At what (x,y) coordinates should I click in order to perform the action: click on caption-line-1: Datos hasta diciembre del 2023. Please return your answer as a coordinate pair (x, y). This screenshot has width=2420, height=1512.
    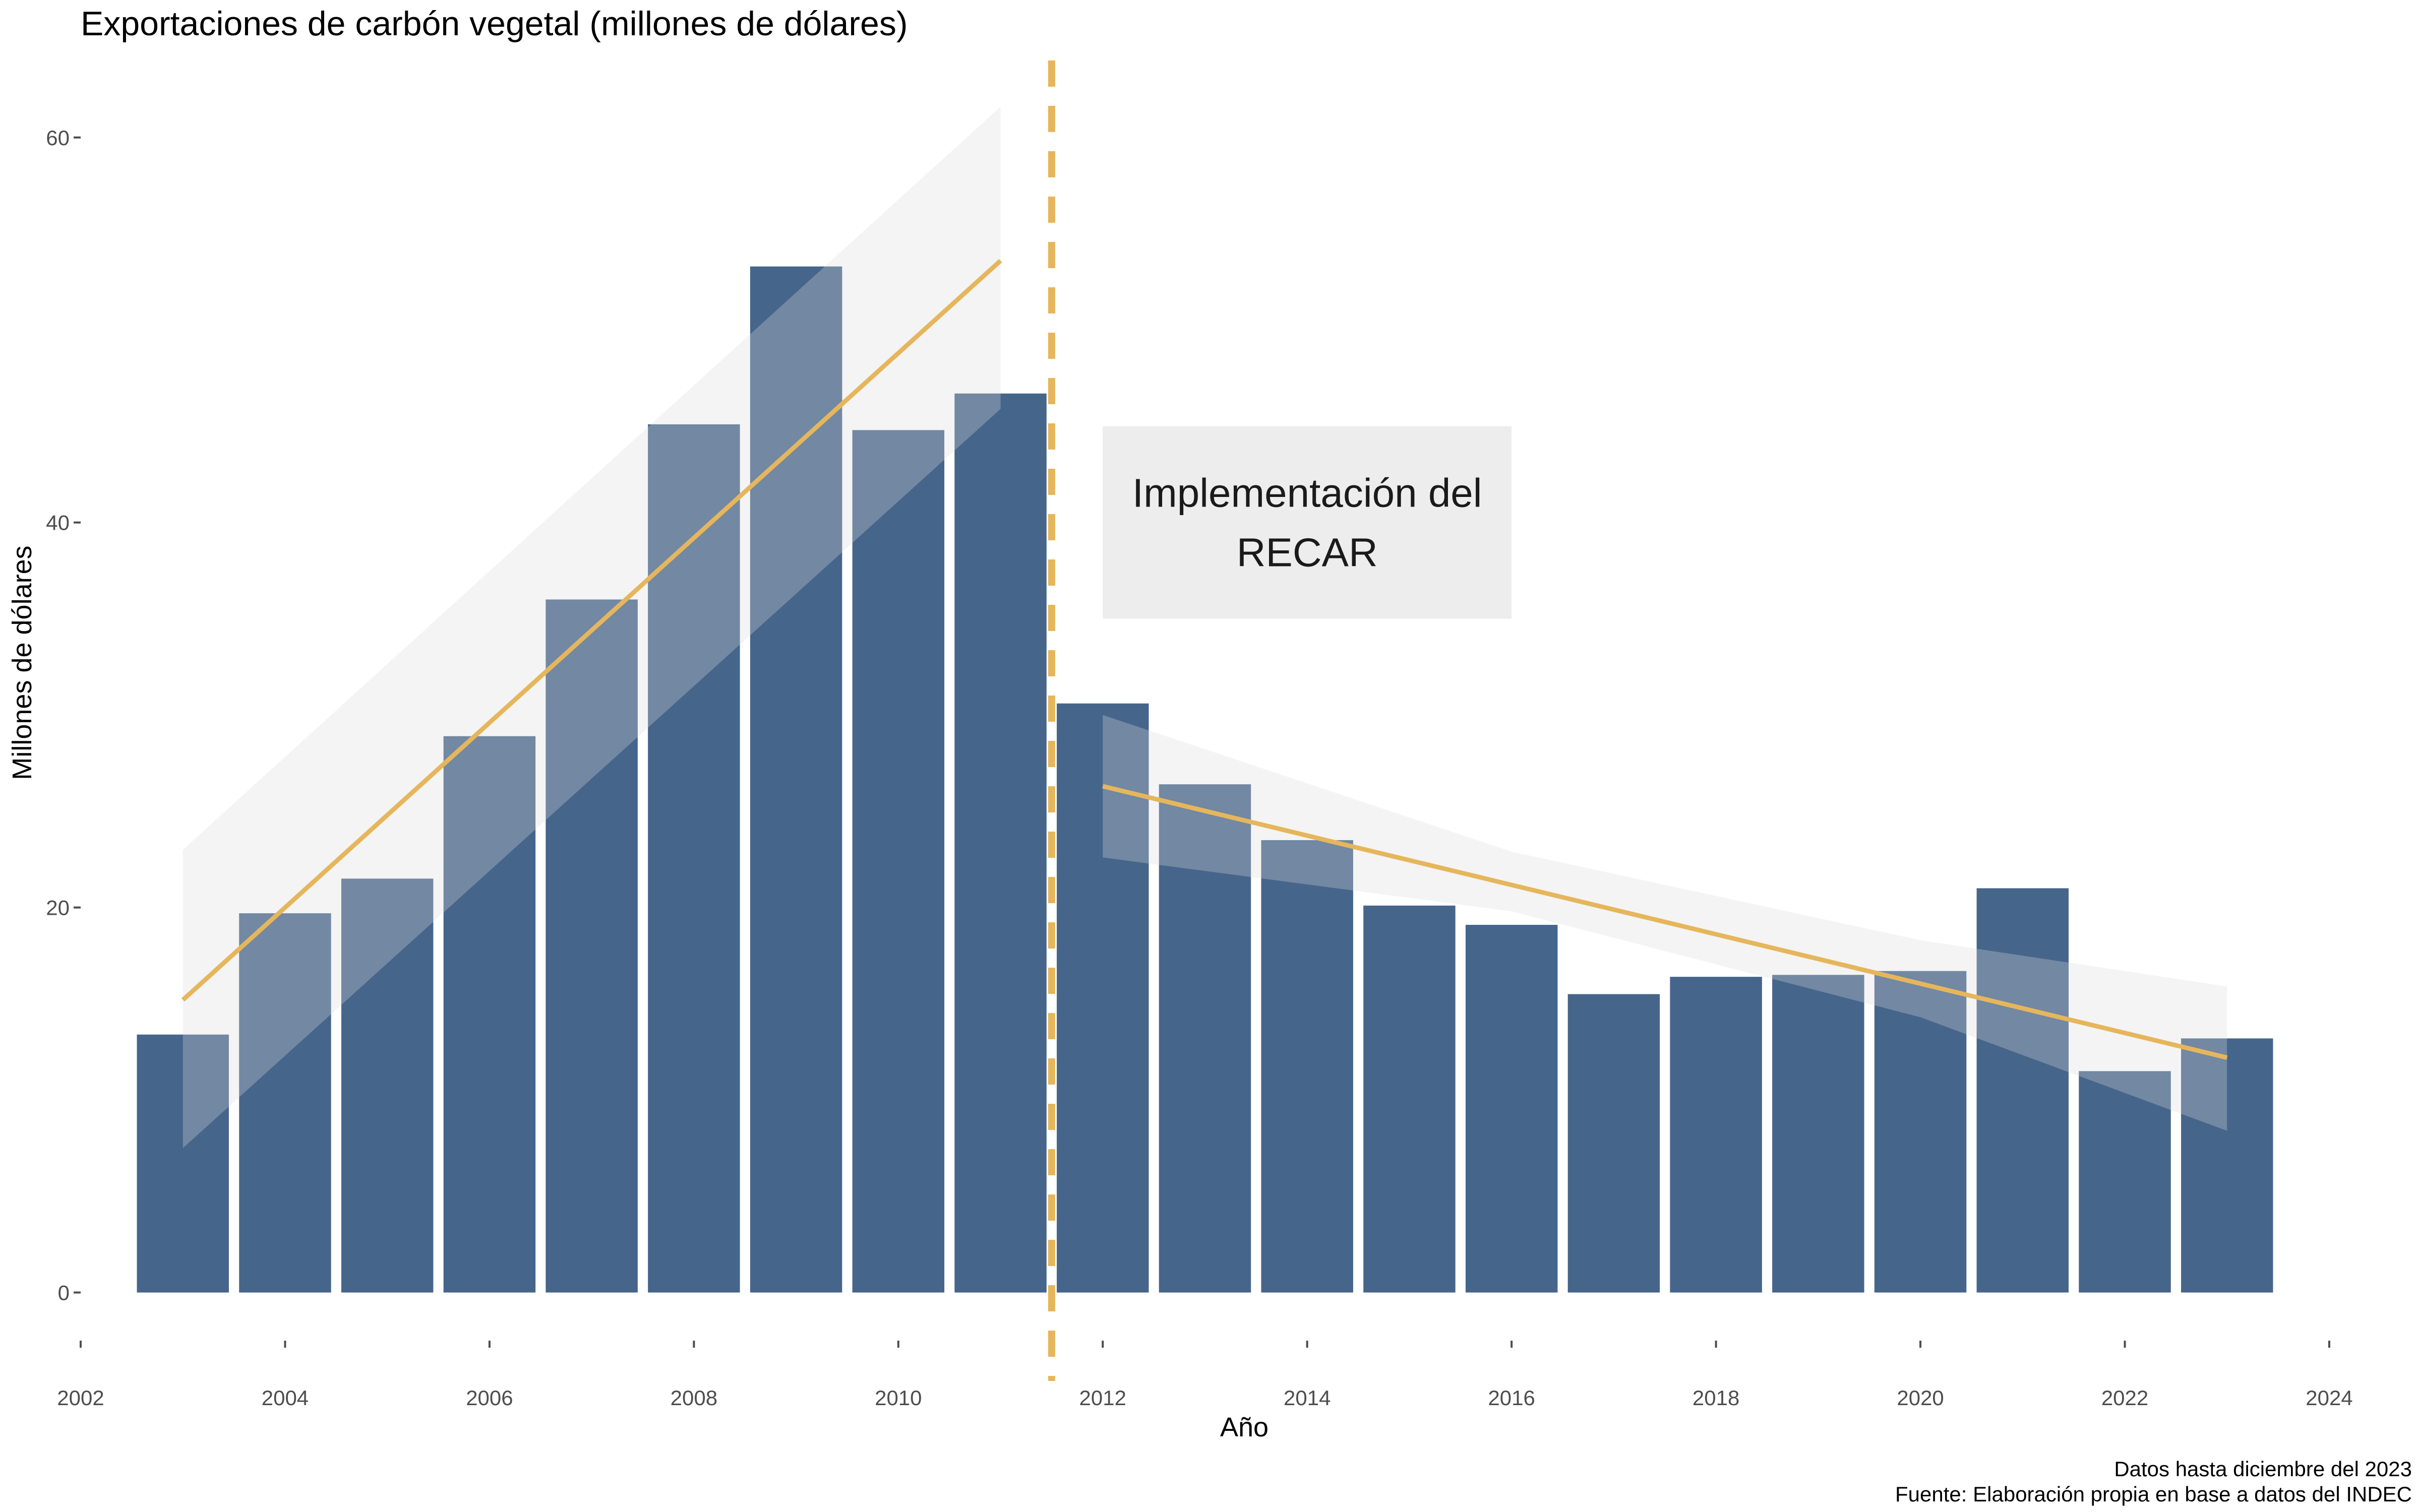
    Looking at the image, I should click on (2263, 1469).